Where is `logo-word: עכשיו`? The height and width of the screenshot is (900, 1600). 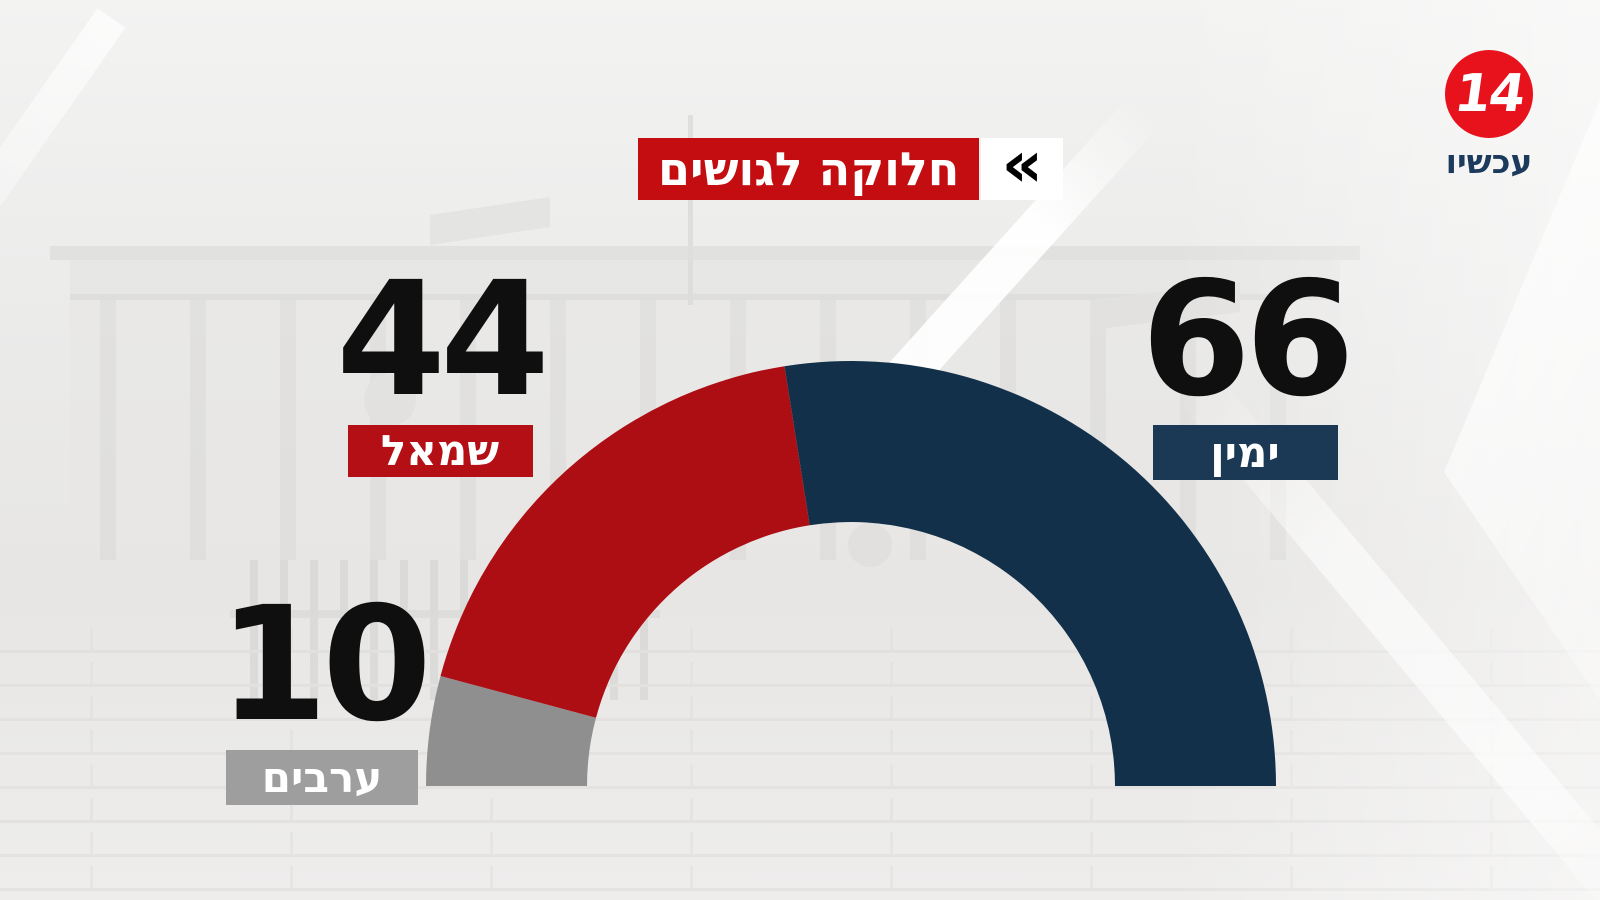
logo-word: עכשיו is located at coordinates (1489, 161).